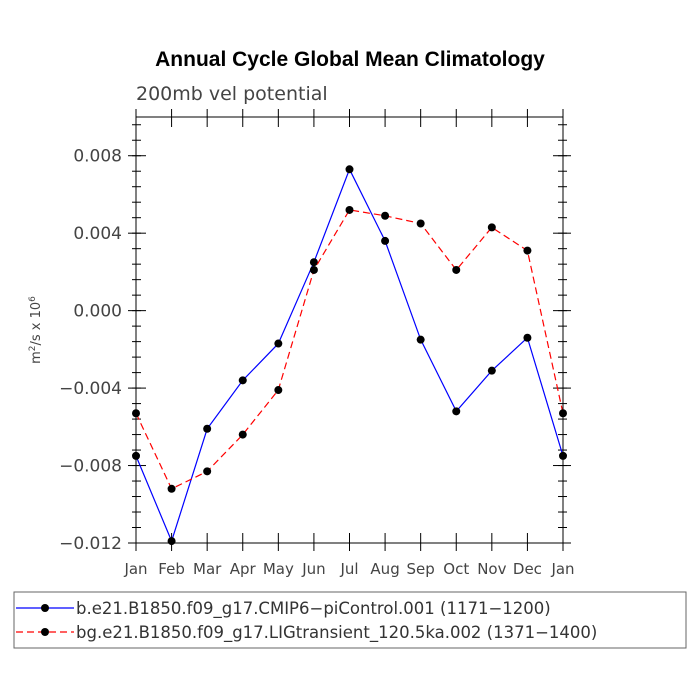 The image size is (700, 700). What do you see at coordinates (36, 330) in the screenshot?
I see `y-axis-label: m2/s x 106` at bounding box center [36, 330].